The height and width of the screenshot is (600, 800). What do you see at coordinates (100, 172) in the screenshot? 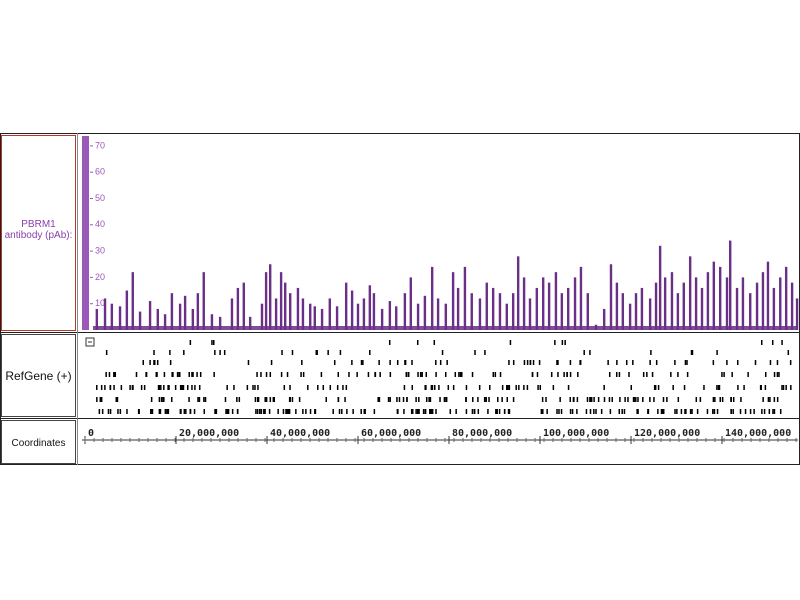
I see `y-tick-label: 60` at bounding box center [100, 172].